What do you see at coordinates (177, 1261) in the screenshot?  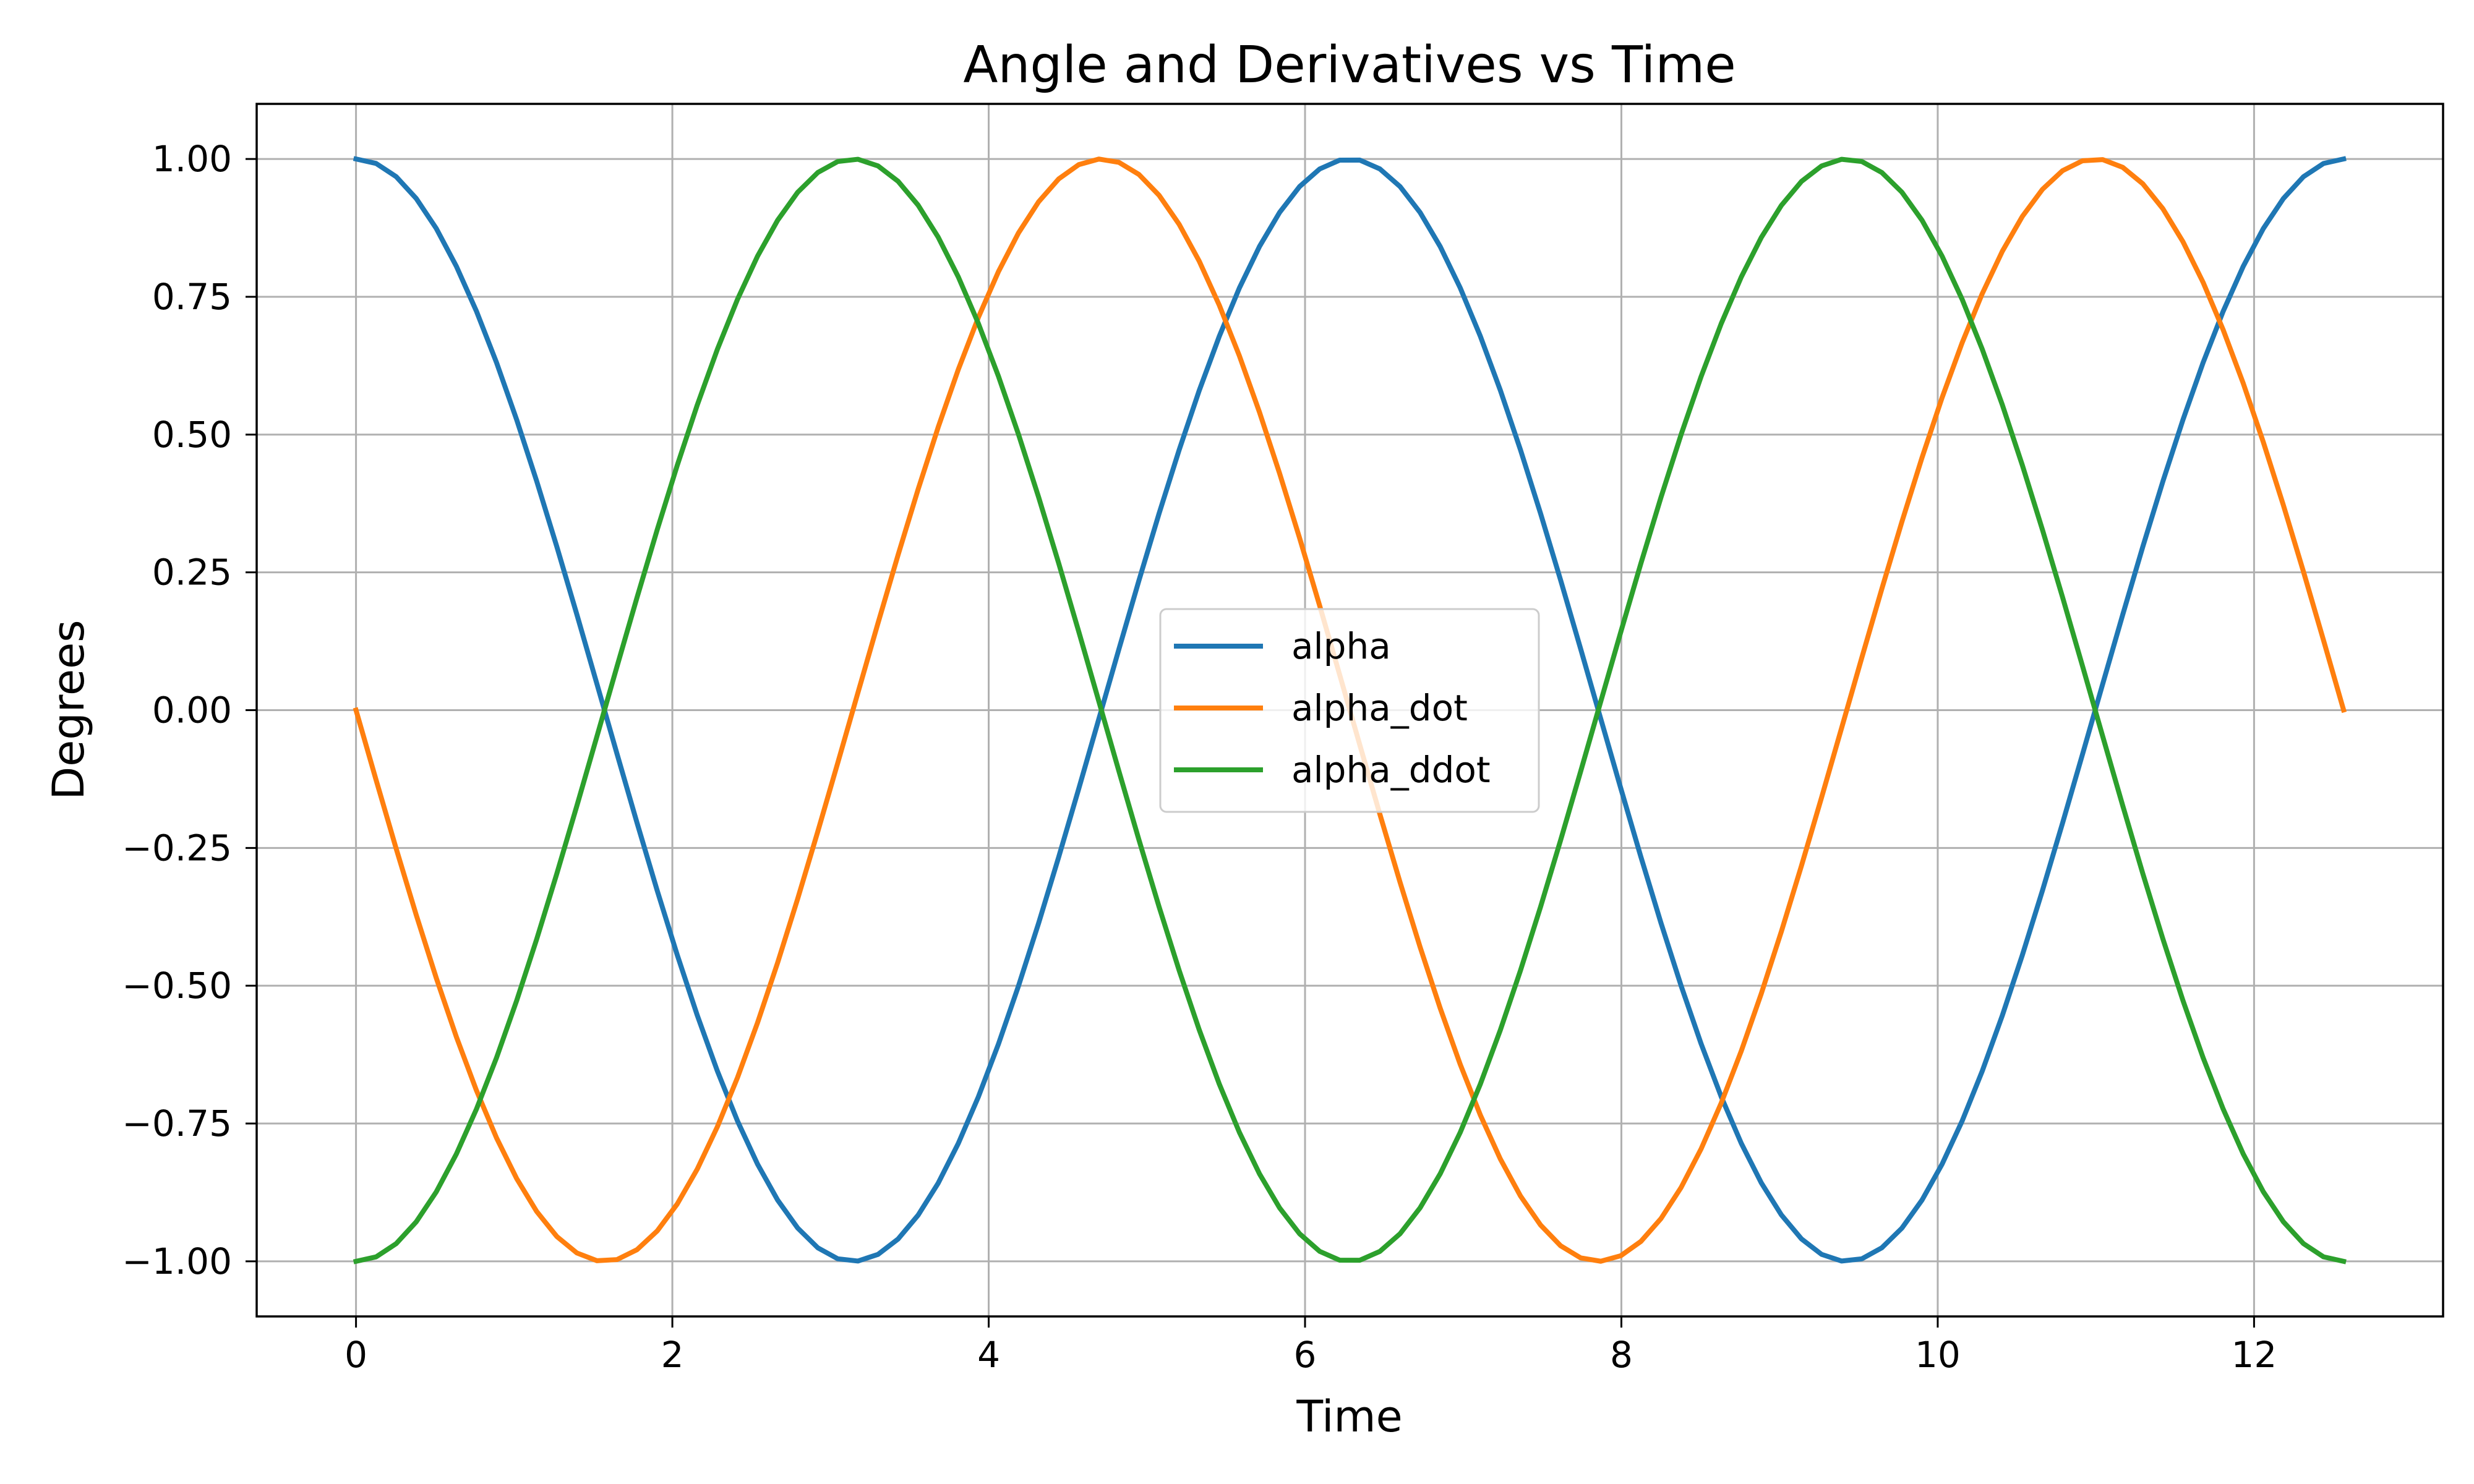 I see `y-tick-label: −1.00` at bounding box center [177, 1261].